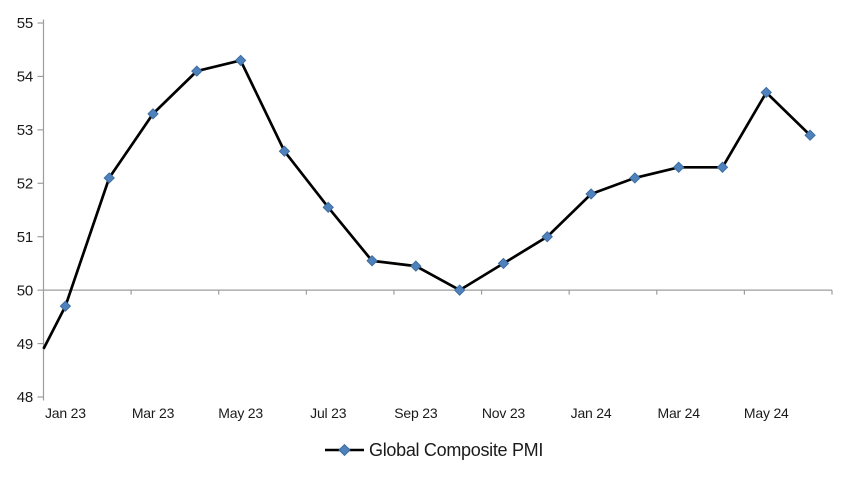  I want to click on x-axis-label: Jan 23, so click(65, 413).